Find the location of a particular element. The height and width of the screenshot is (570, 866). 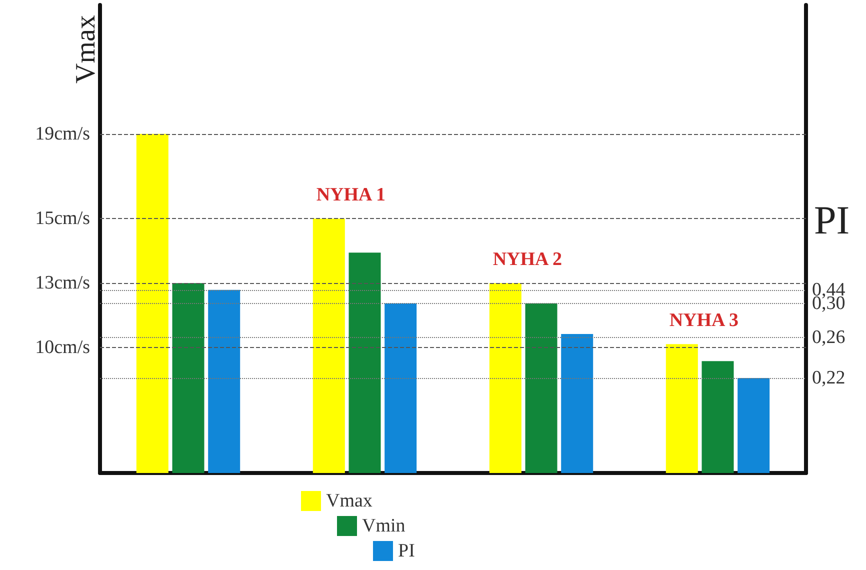

text: 0,26 is located at coordinates (829, 337).